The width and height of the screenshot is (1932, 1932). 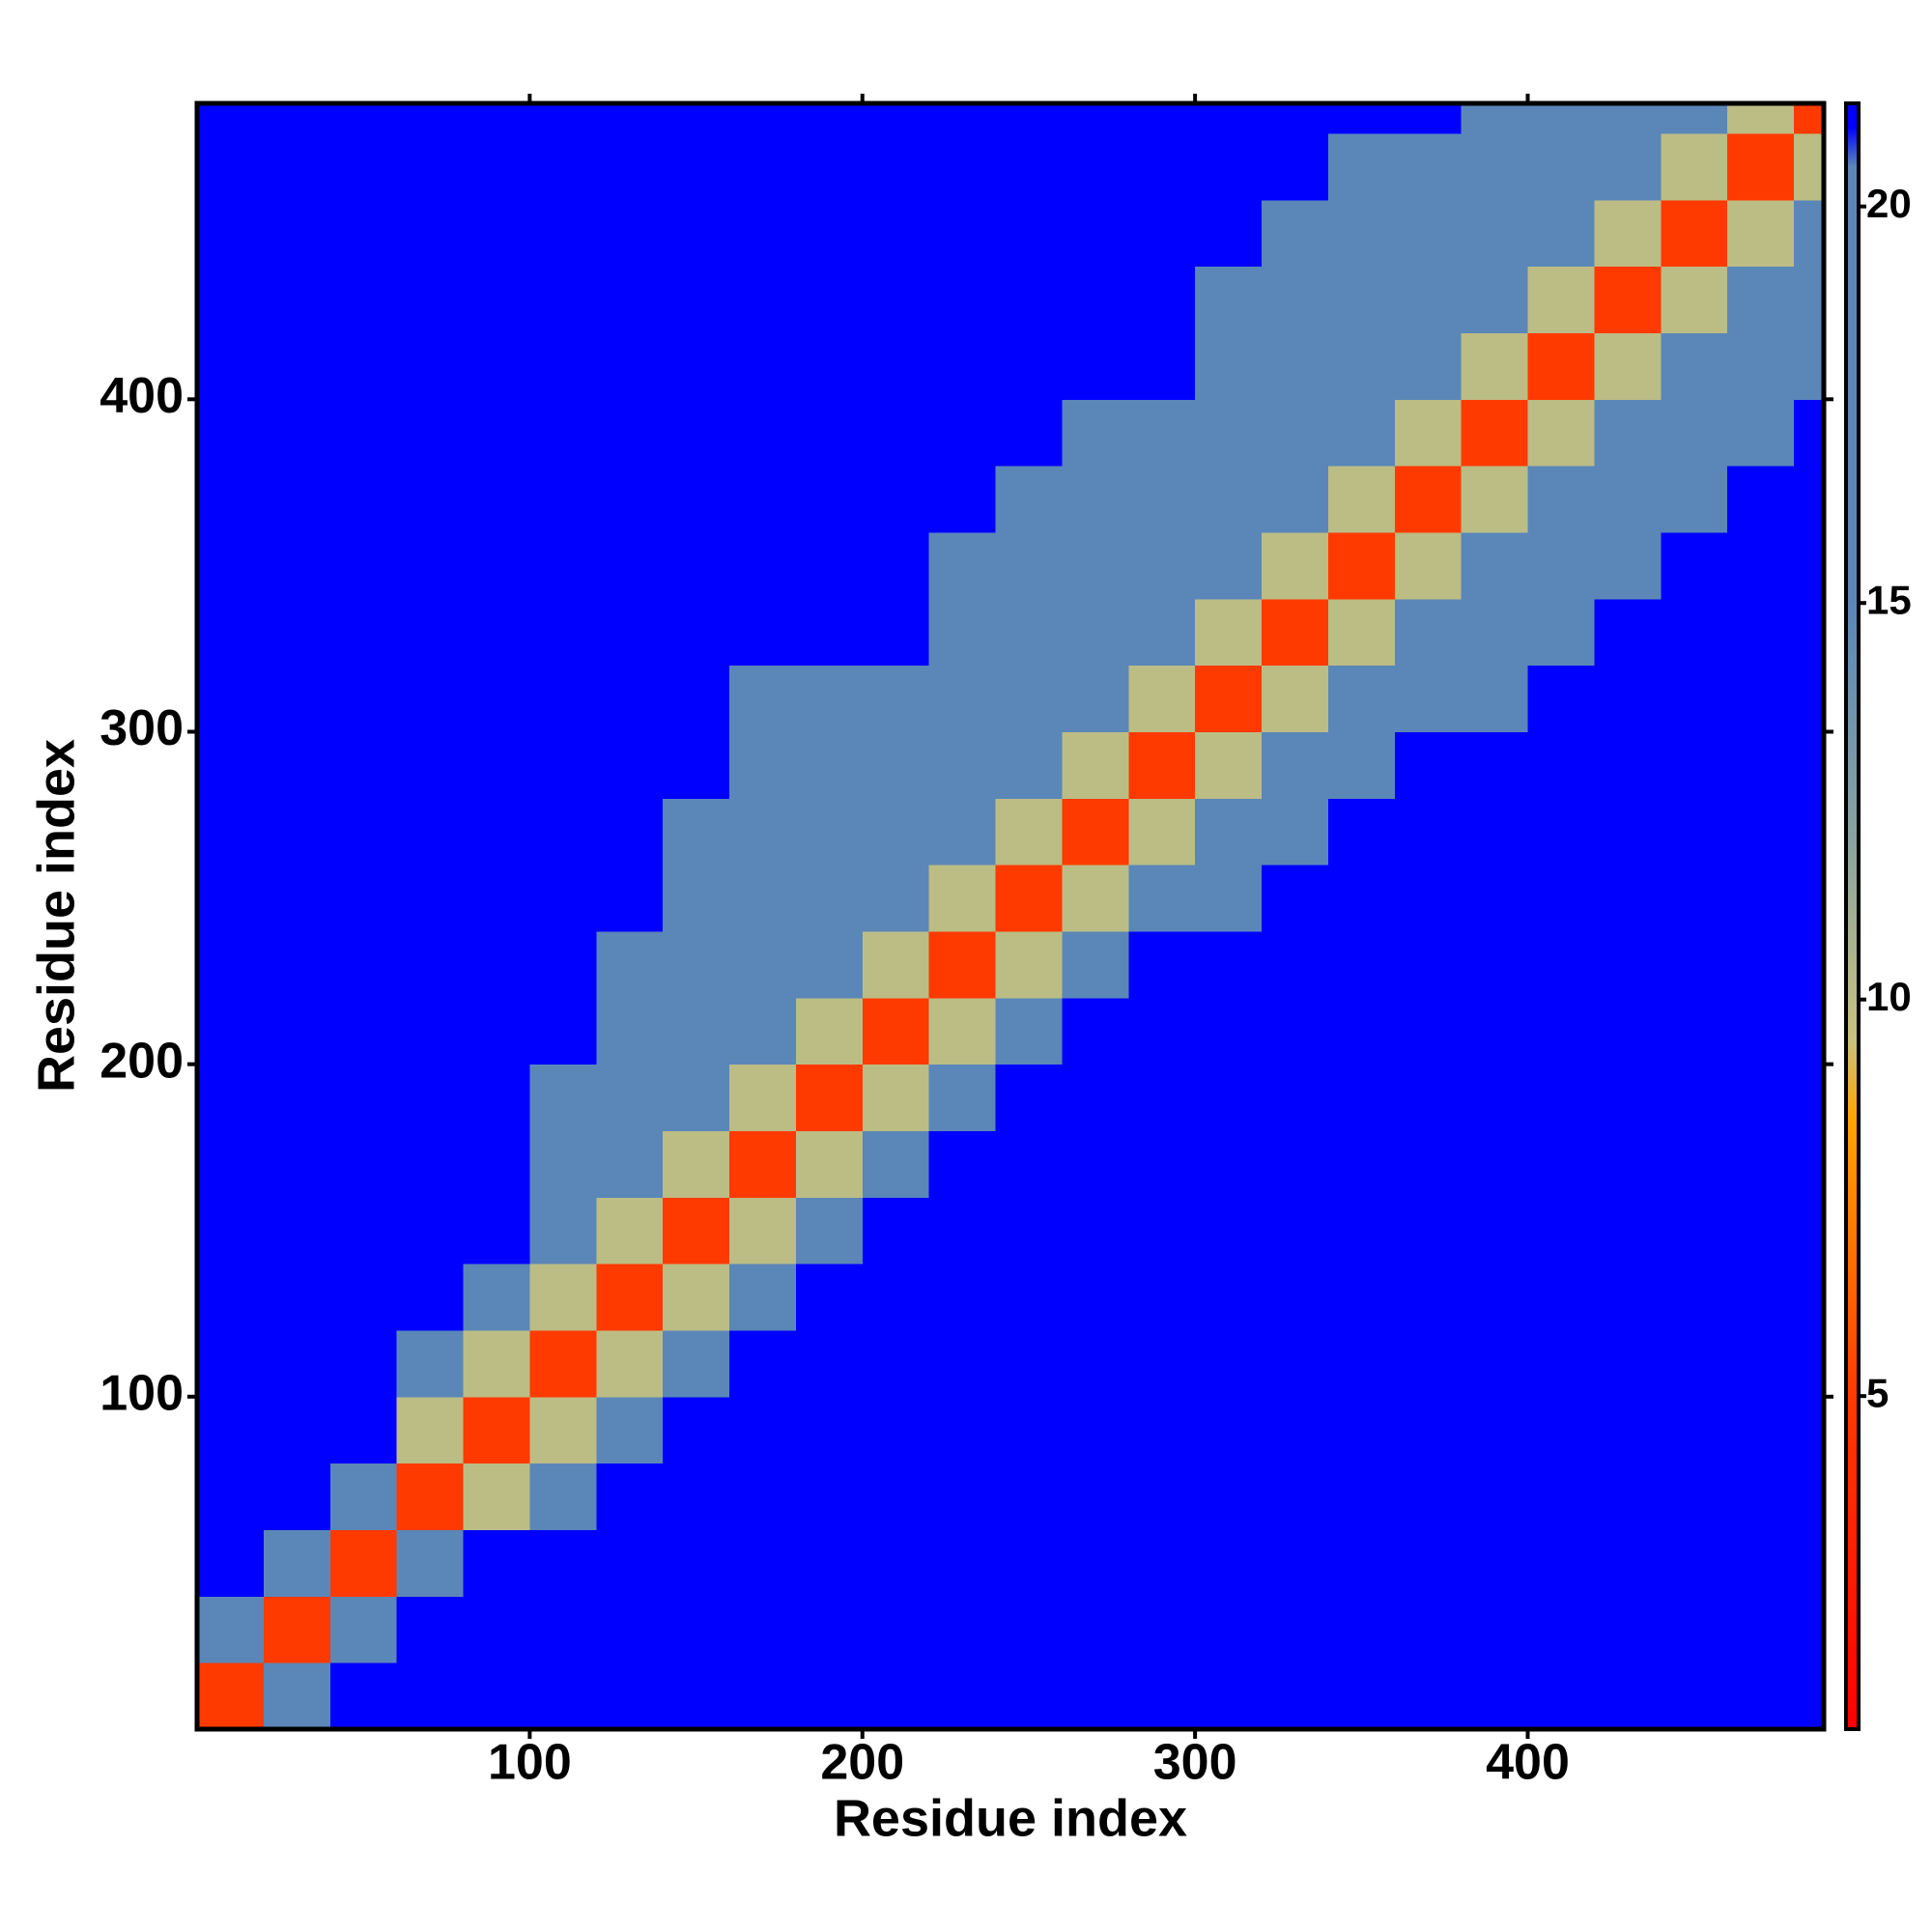 What do you see at coordinates (1852, 916) in the screenshot?
I see `colorbar` at bounding box center [1852, 916].